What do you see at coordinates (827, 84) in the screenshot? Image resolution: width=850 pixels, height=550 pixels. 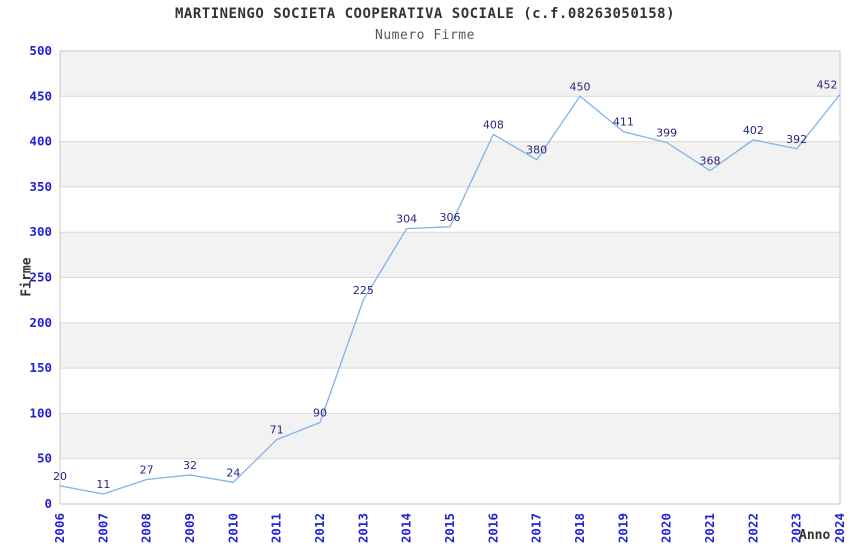 I see `data-point-label: 452` at bounding box center [827, 84].